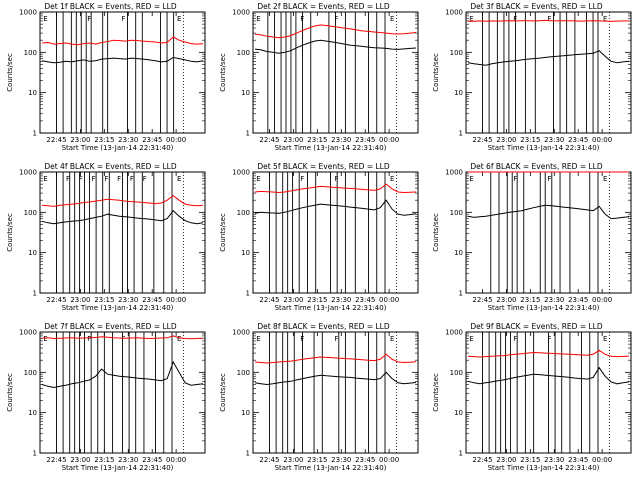 Image resolution: width=640 pixels, height=484 pixels. Describe the element at coordinates (536, 166) in the screenshot. I see `panel-title: Det 6f BLACK = Events, RED = LLD` at that location.